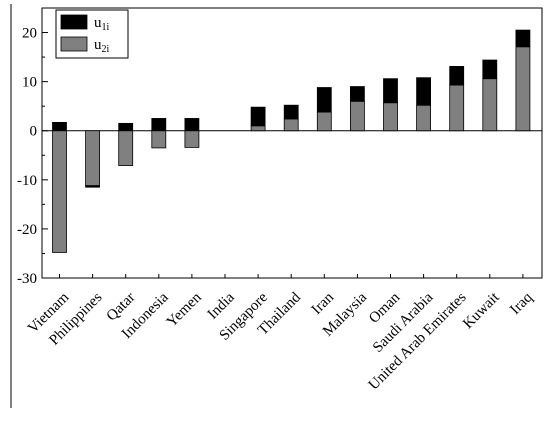 The height and width of the screenshot is (424, 550). I want to click on bar-u2i-vietnam, so click(59, 191).